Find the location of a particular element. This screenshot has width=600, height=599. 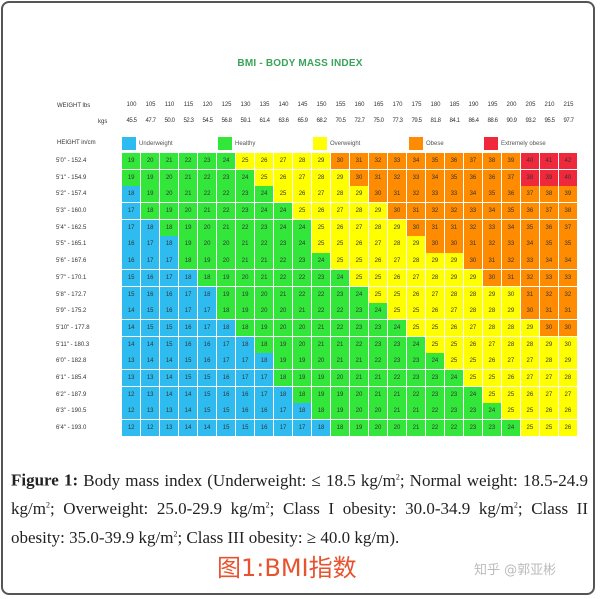

weight-kgs-tick: 61.4 is located at coordinates (264, 121).